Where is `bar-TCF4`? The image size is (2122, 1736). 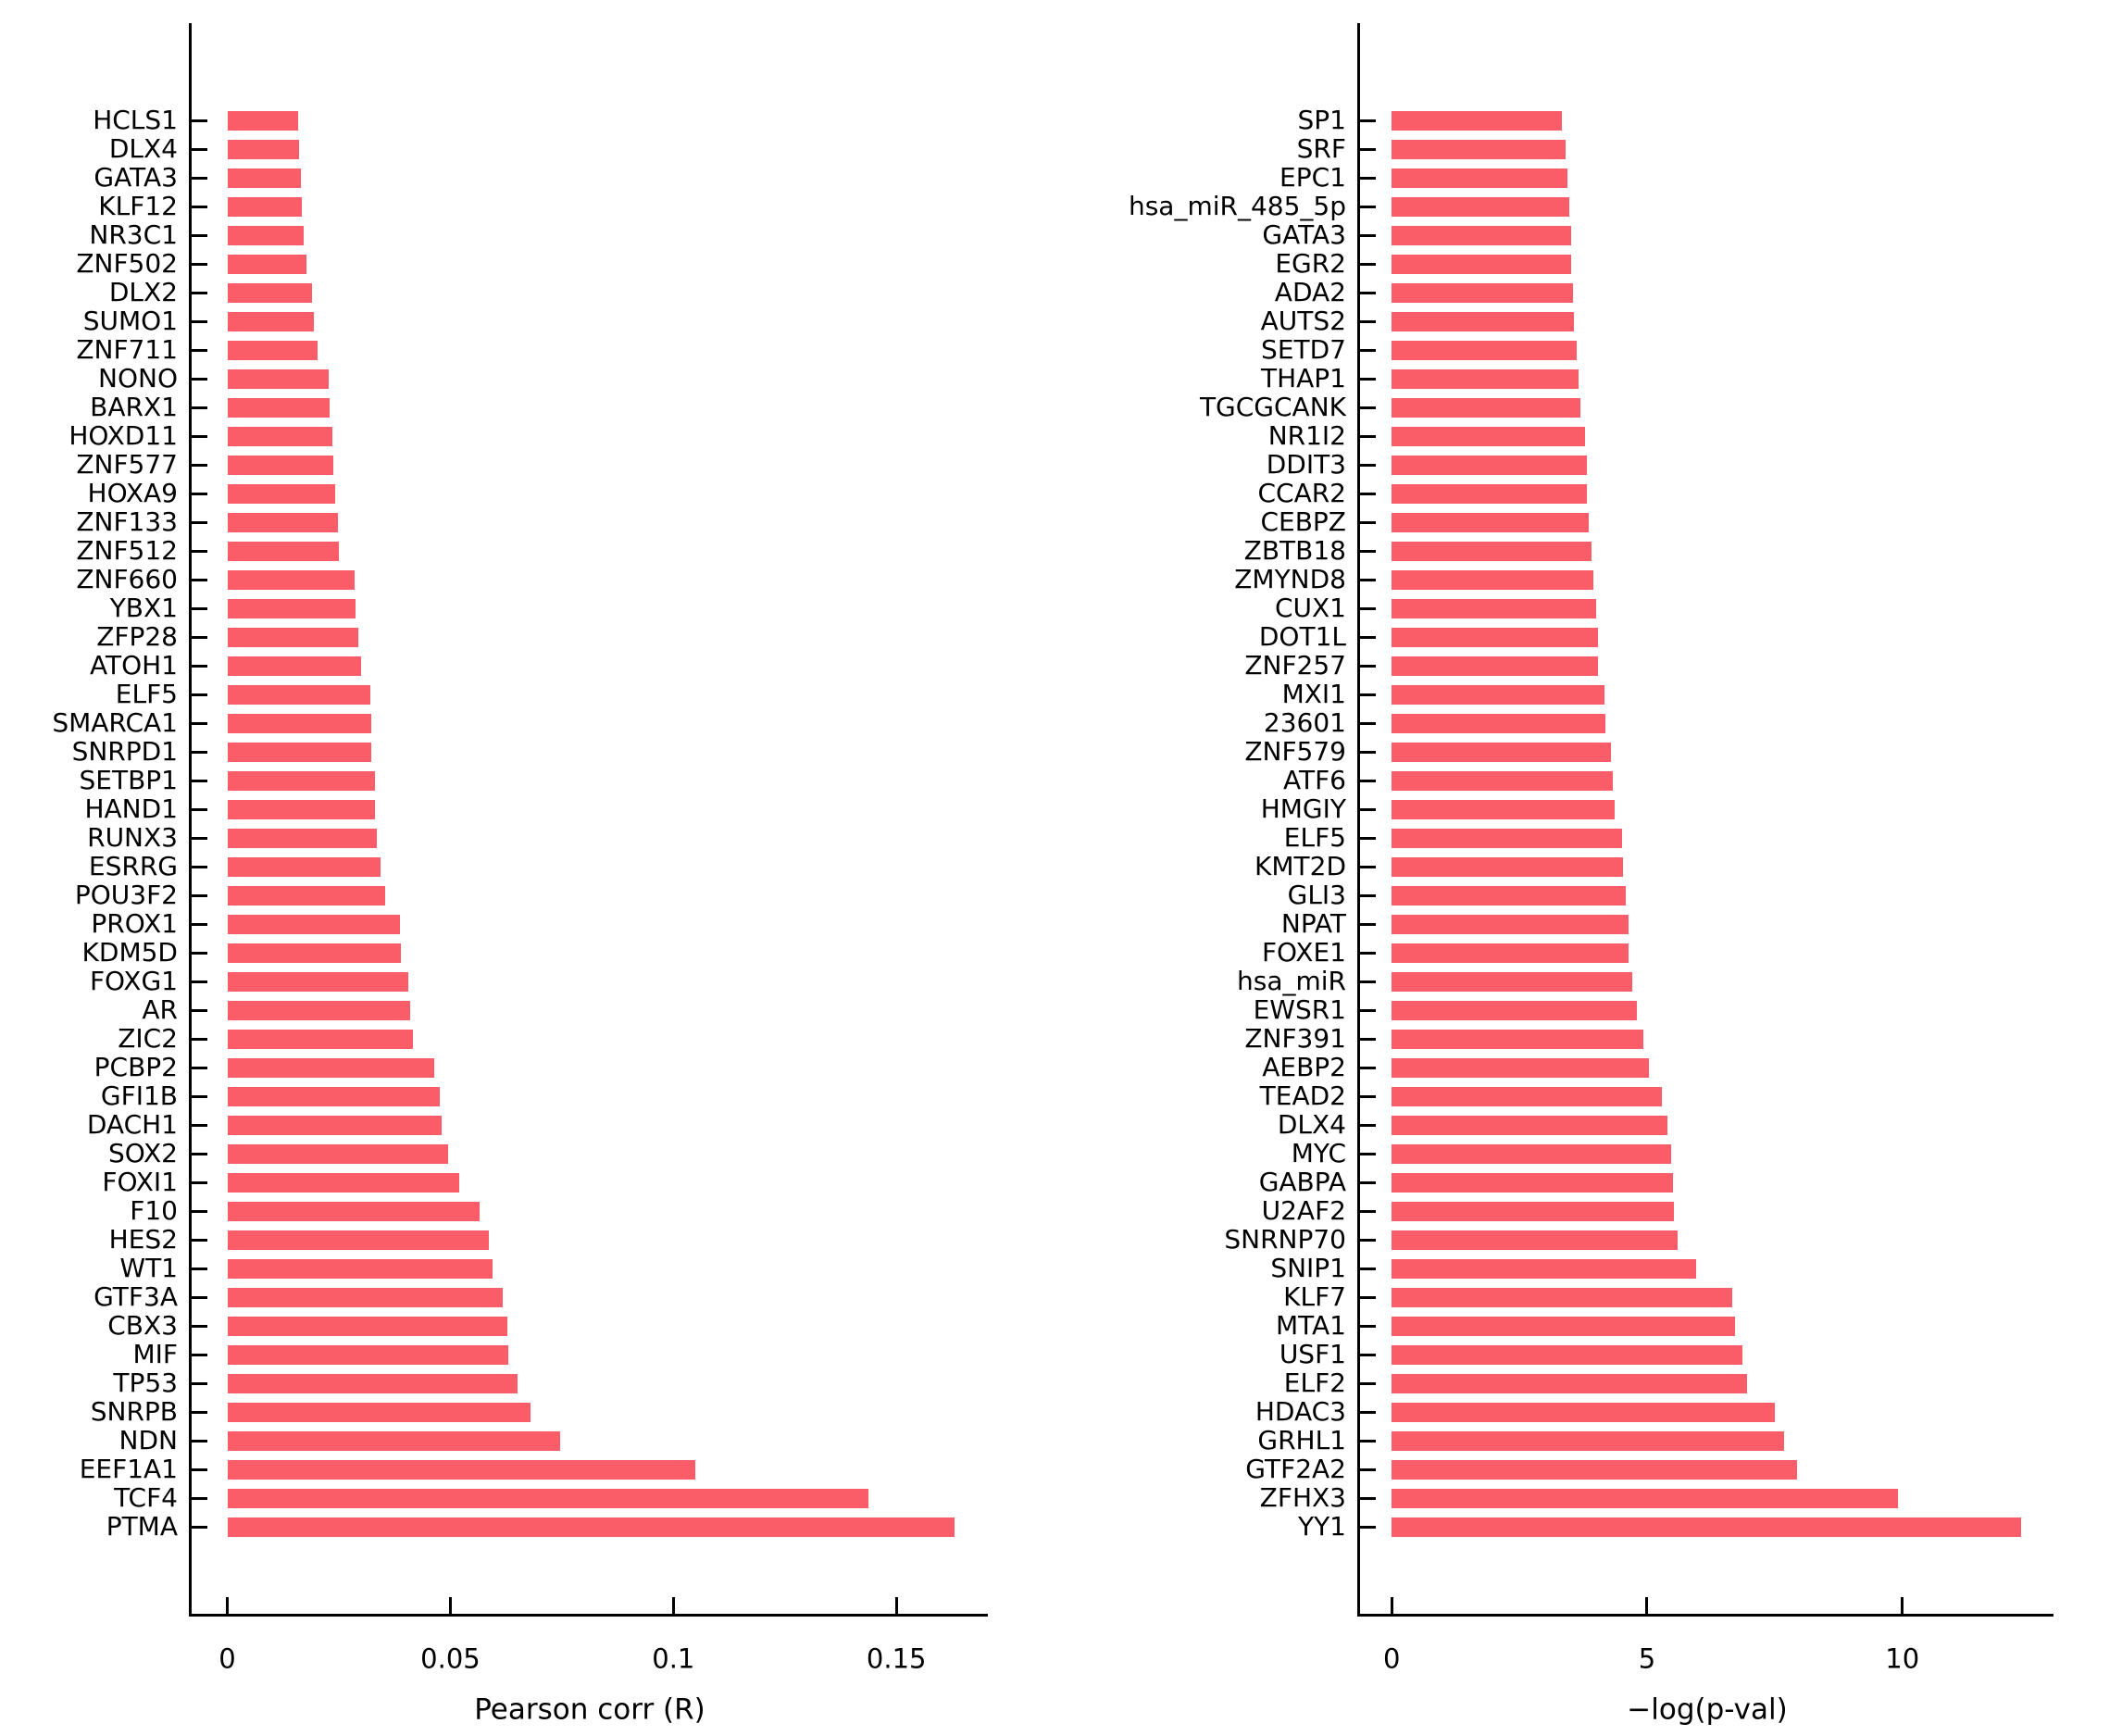
bar-TCF4 is located at coordinates (548, 1498).